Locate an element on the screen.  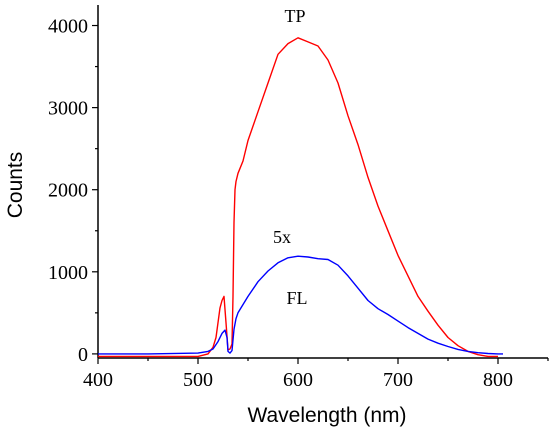
y-tick-label: 2000 is located at coordinates (68, 191).